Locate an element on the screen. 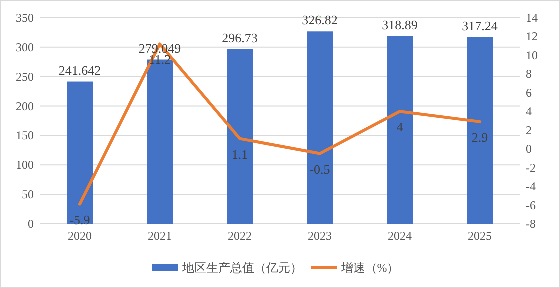 Image resolution: width=560 pixels, height=288 pixels. y-tick-label: 150 is located at coordinates (25, 135).